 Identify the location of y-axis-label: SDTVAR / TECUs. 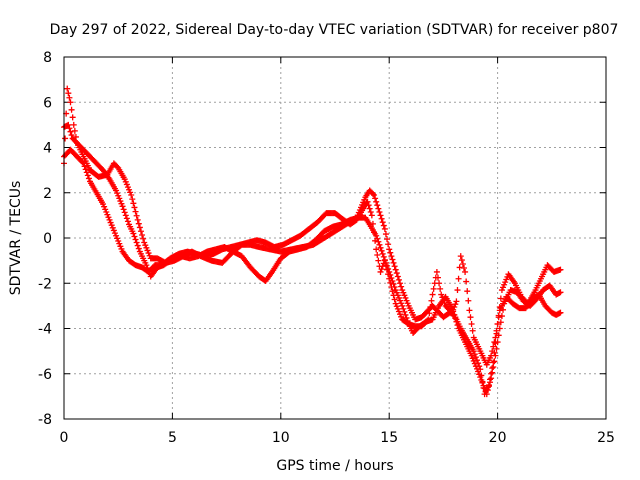
(16, 238).